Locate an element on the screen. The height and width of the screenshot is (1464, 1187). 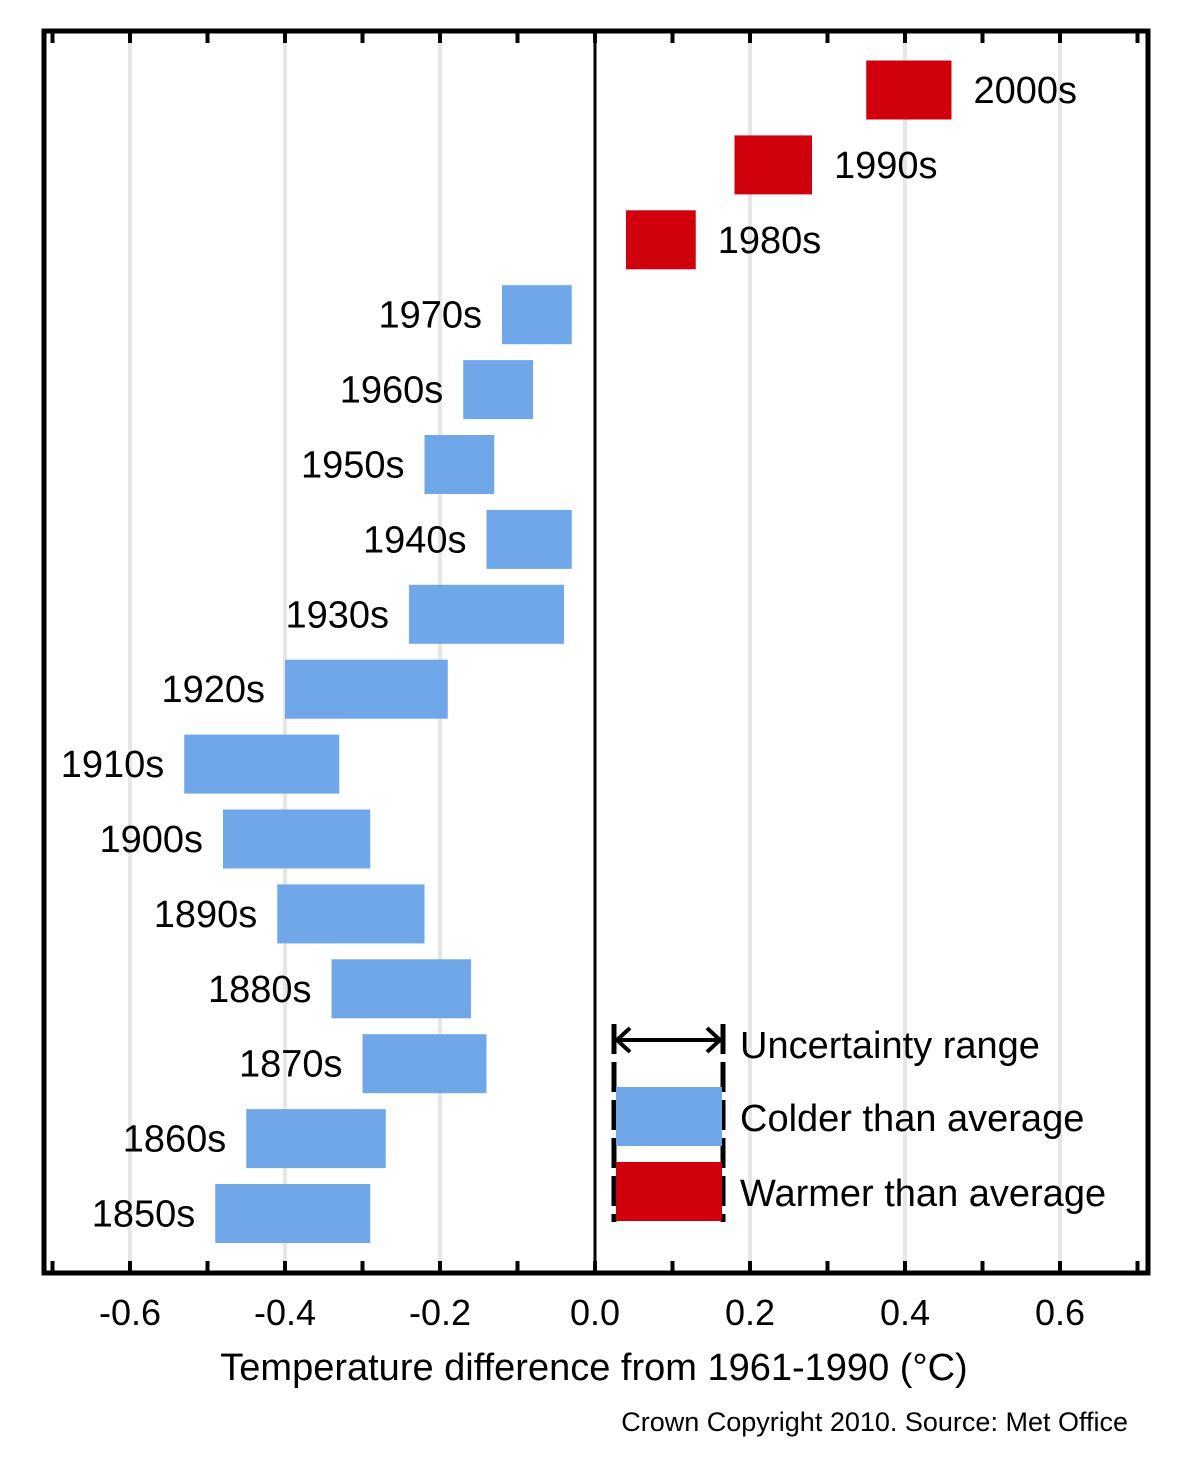
bar-label-1880s: 1880s is located at coordinates (260, 990).